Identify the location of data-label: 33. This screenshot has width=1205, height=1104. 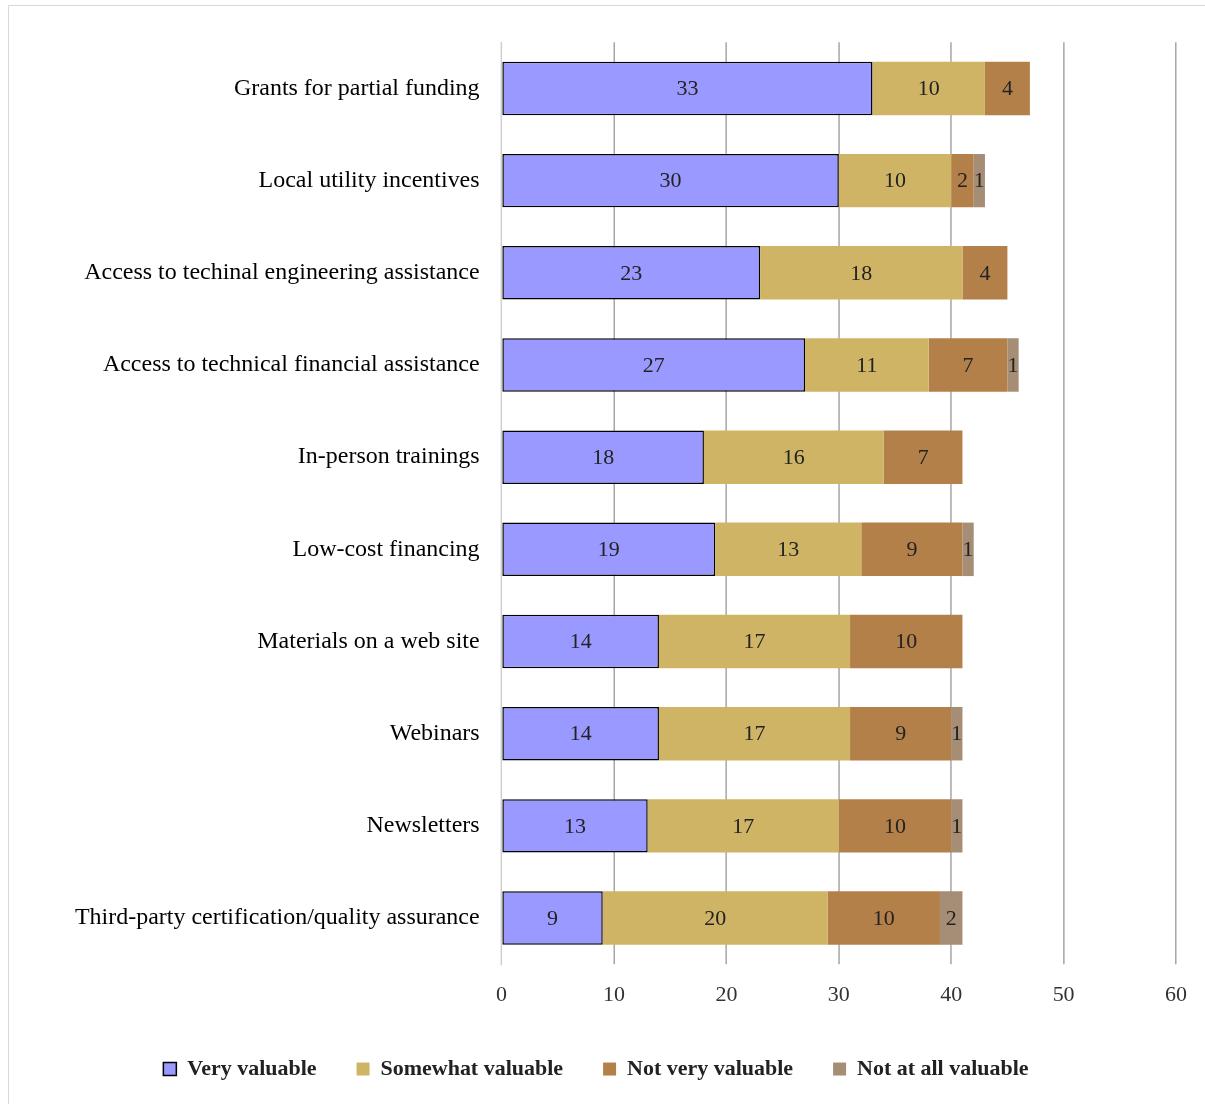
(687, 88).